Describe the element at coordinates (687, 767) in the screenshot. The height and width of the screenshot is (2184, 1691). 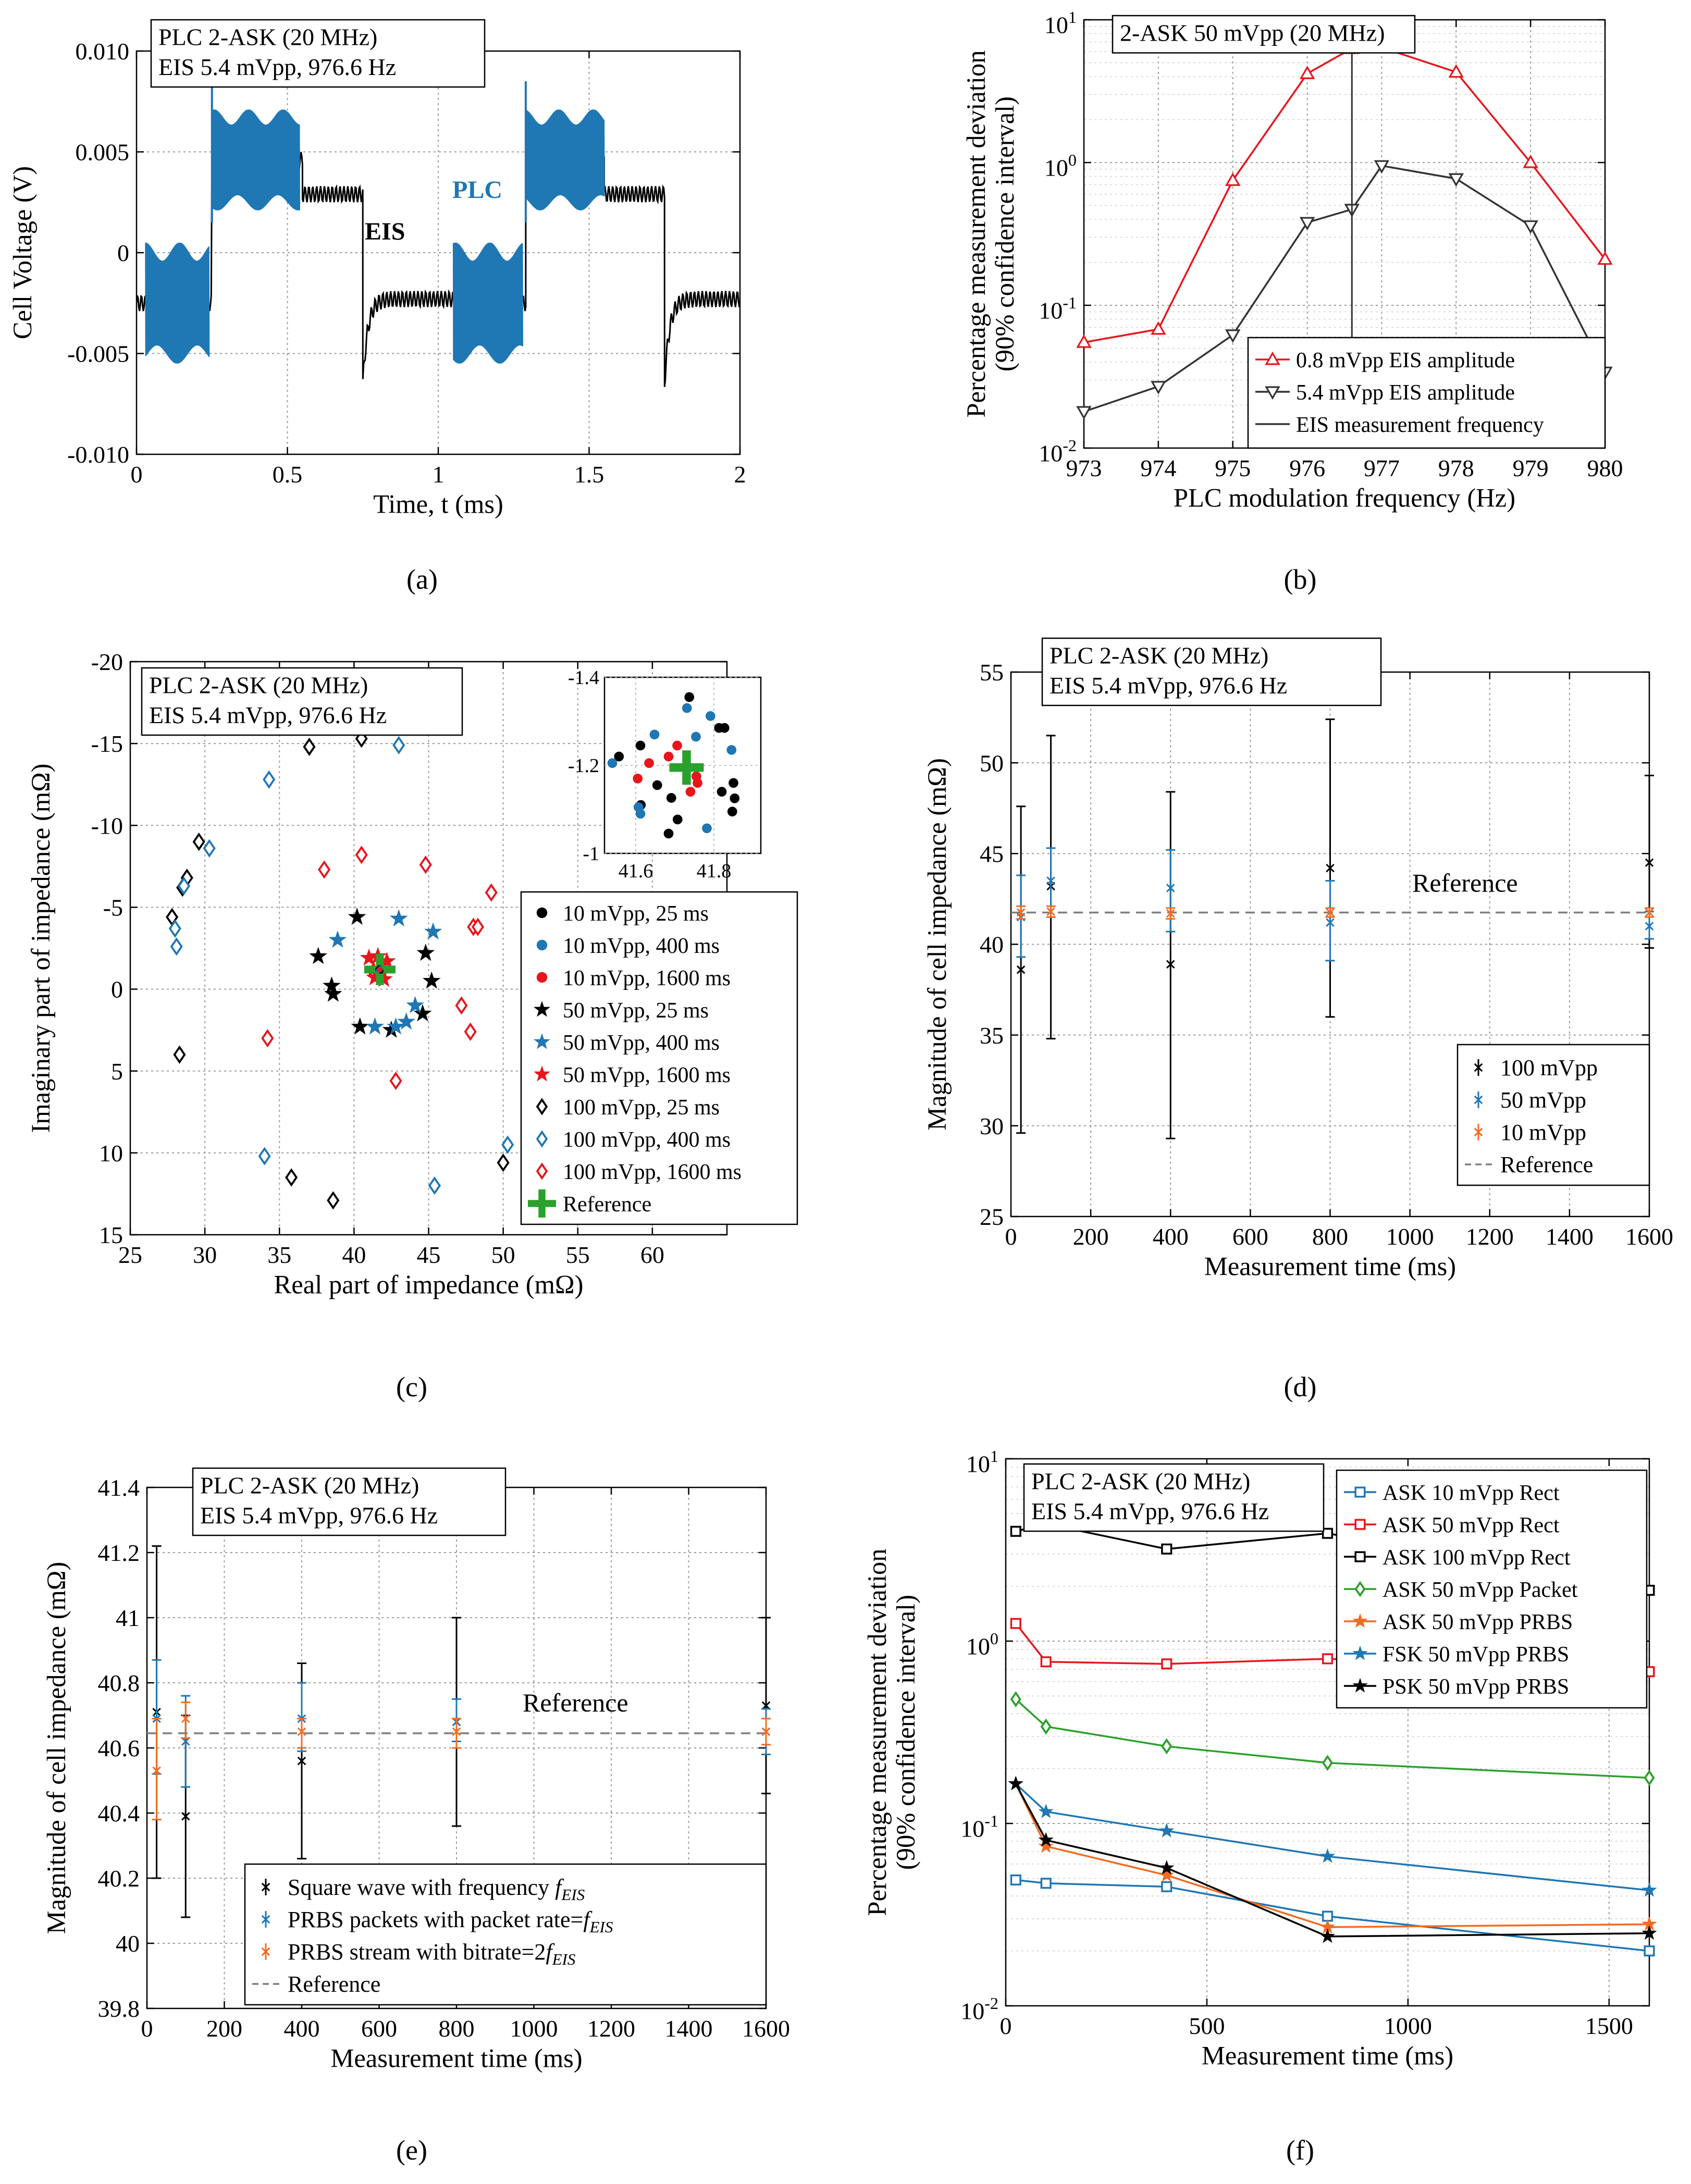
I see `inset-reference-marker` at that location.